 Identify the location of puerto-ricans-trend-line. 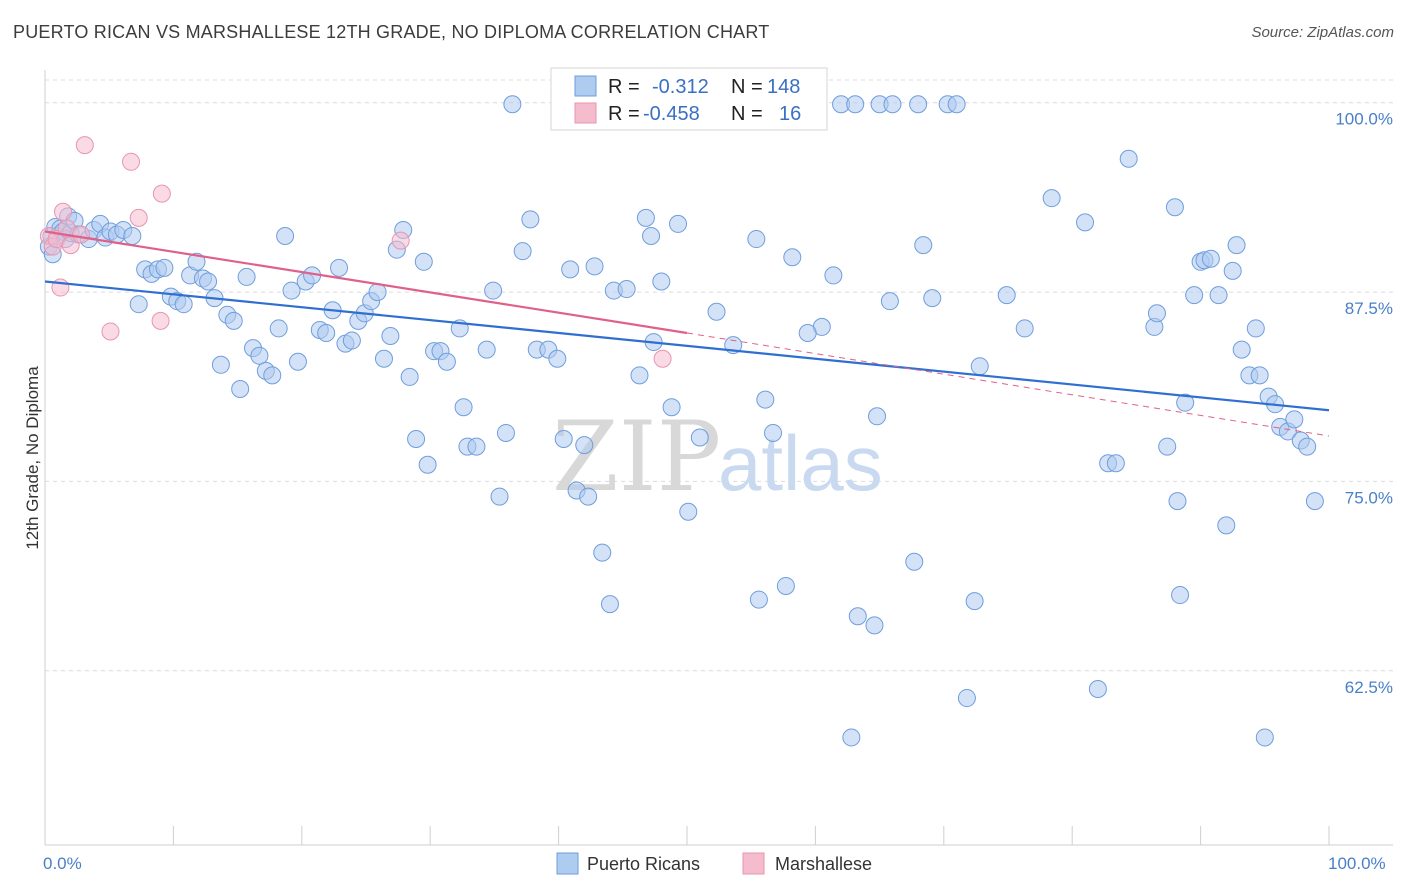
(687, 346).